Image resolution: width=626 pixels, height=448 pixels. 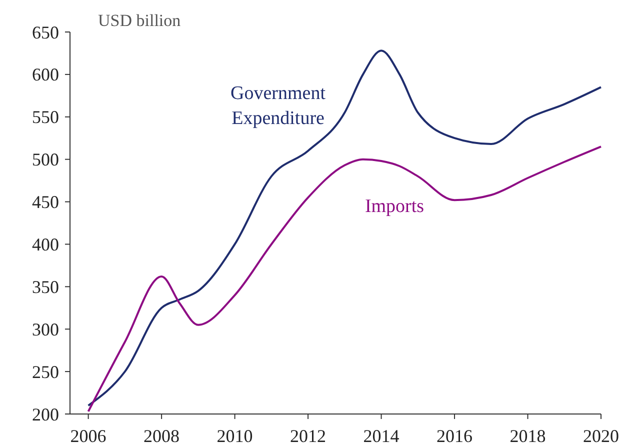 I want to click on x-tick-label: 2014, so click(x=381, y=436).